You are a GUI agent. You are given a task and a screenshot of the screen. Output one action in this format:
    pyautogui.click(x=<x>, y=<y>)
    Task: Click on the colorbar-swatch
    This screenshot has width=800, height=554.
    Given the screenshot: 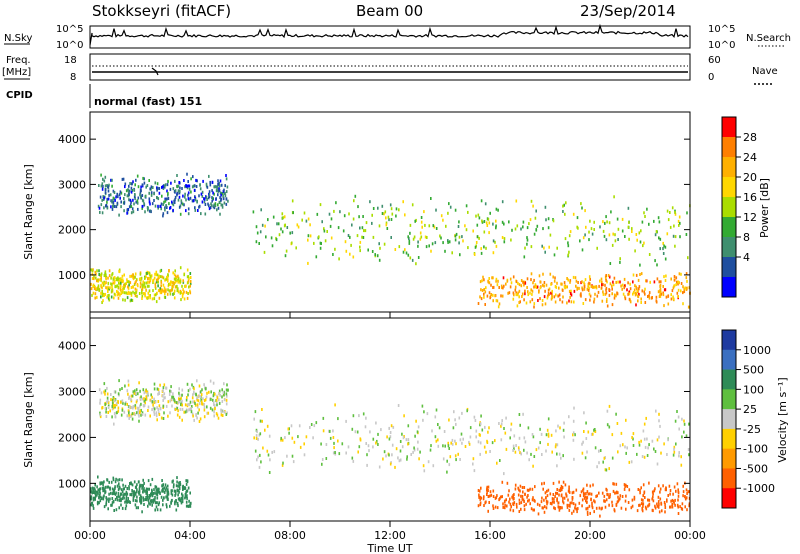 What is the action you would take?
    pyautogui.click(x=729, y=147)
    